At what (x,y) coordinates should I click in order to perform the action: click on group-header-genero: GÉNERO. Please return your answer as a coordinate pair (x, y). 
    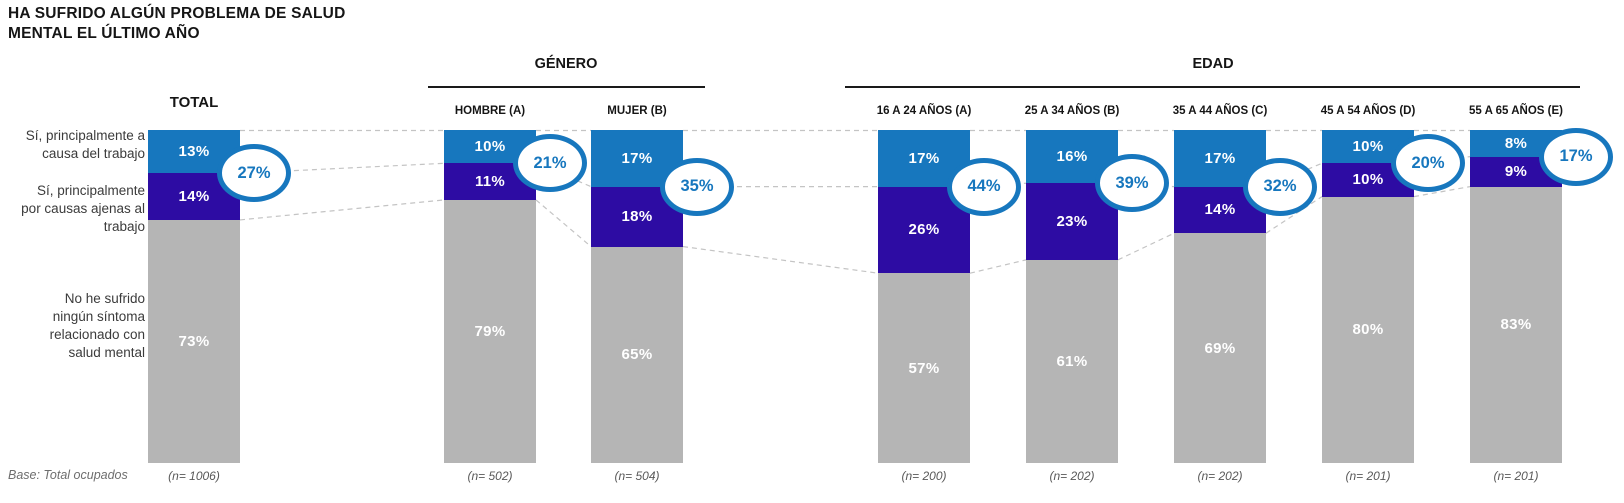
    Looking at the image, I should click on (566, 64).